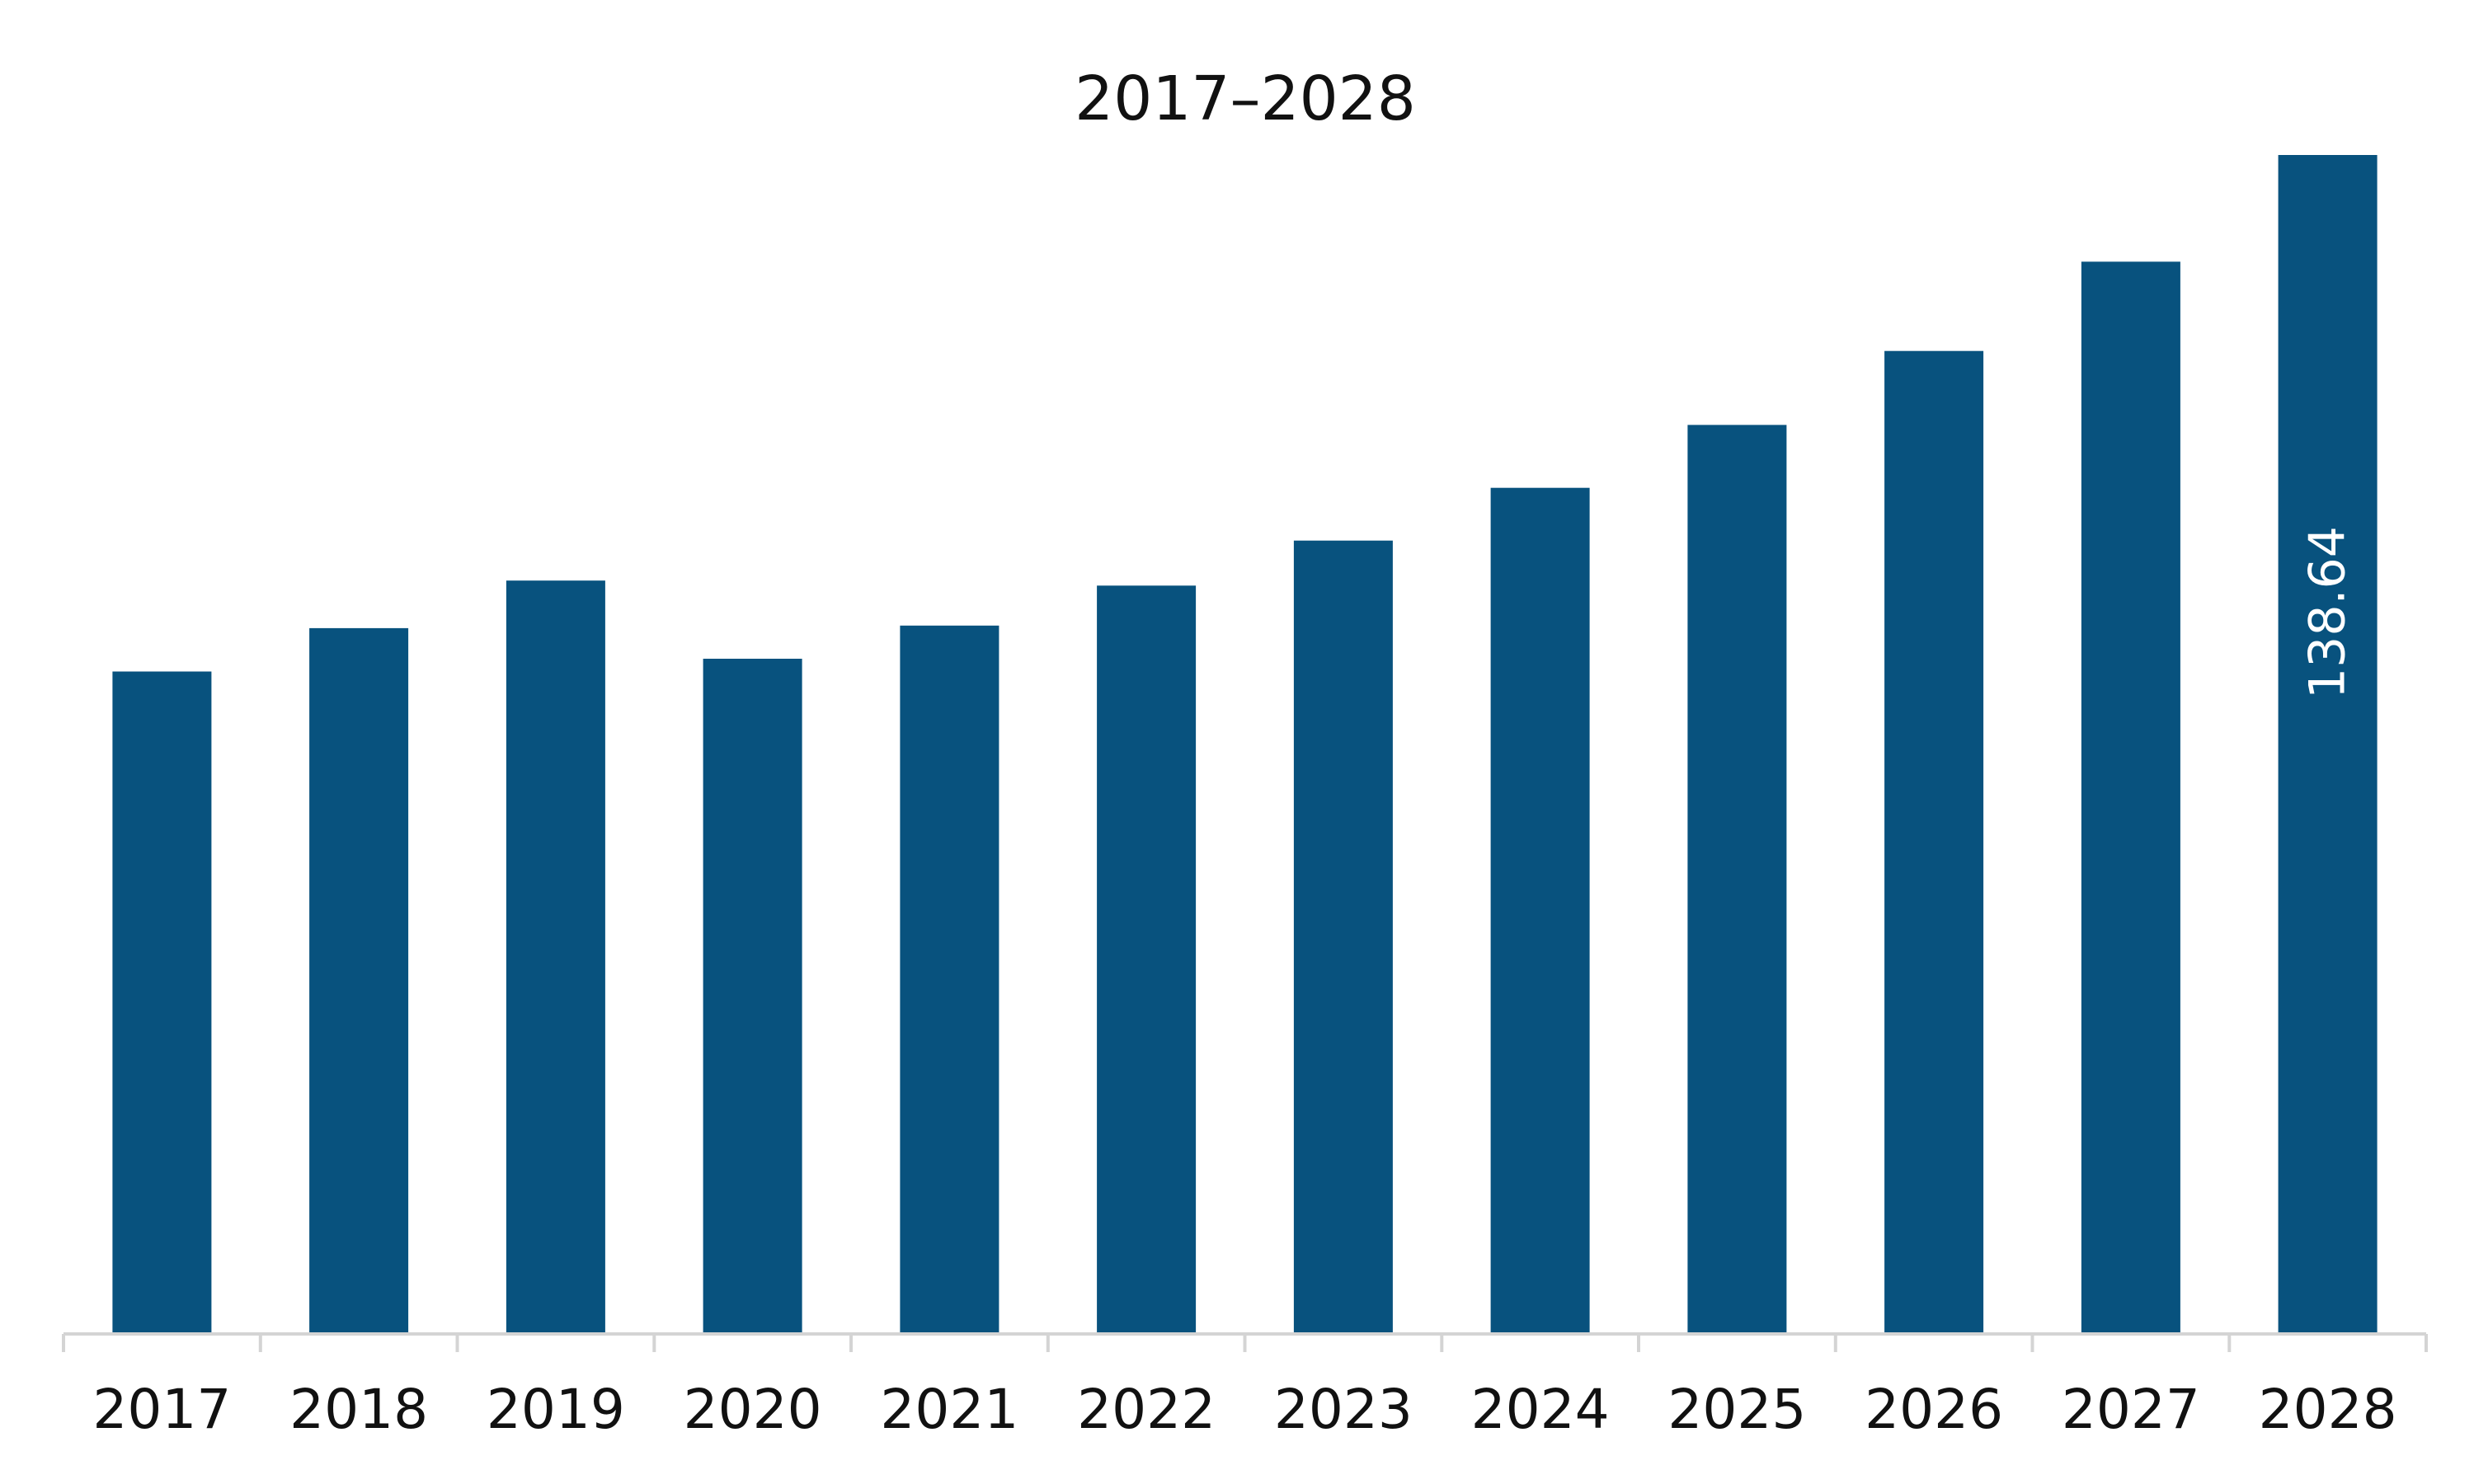 The height and width of the screenshot is (1484, 2474). What do you see at coordinates (753, 1409) in the screenshot?
I see `x-tick-label-2020: 2020` at bounding box center [753, 1409].